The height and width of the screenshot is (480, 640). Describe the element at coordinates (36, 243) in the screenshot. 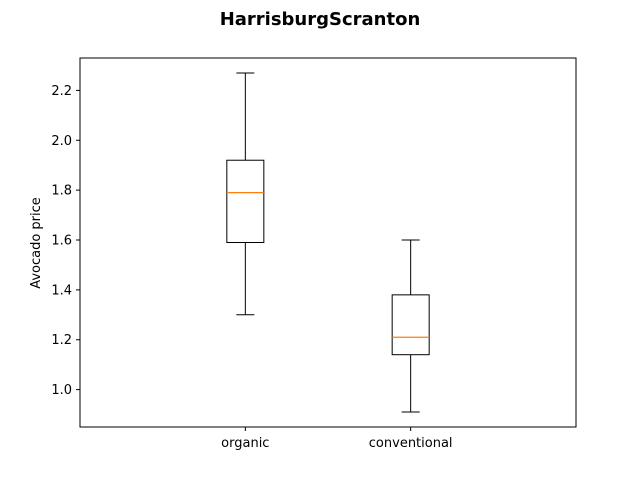

I see `y-axis-label: Avocado price` at that location.